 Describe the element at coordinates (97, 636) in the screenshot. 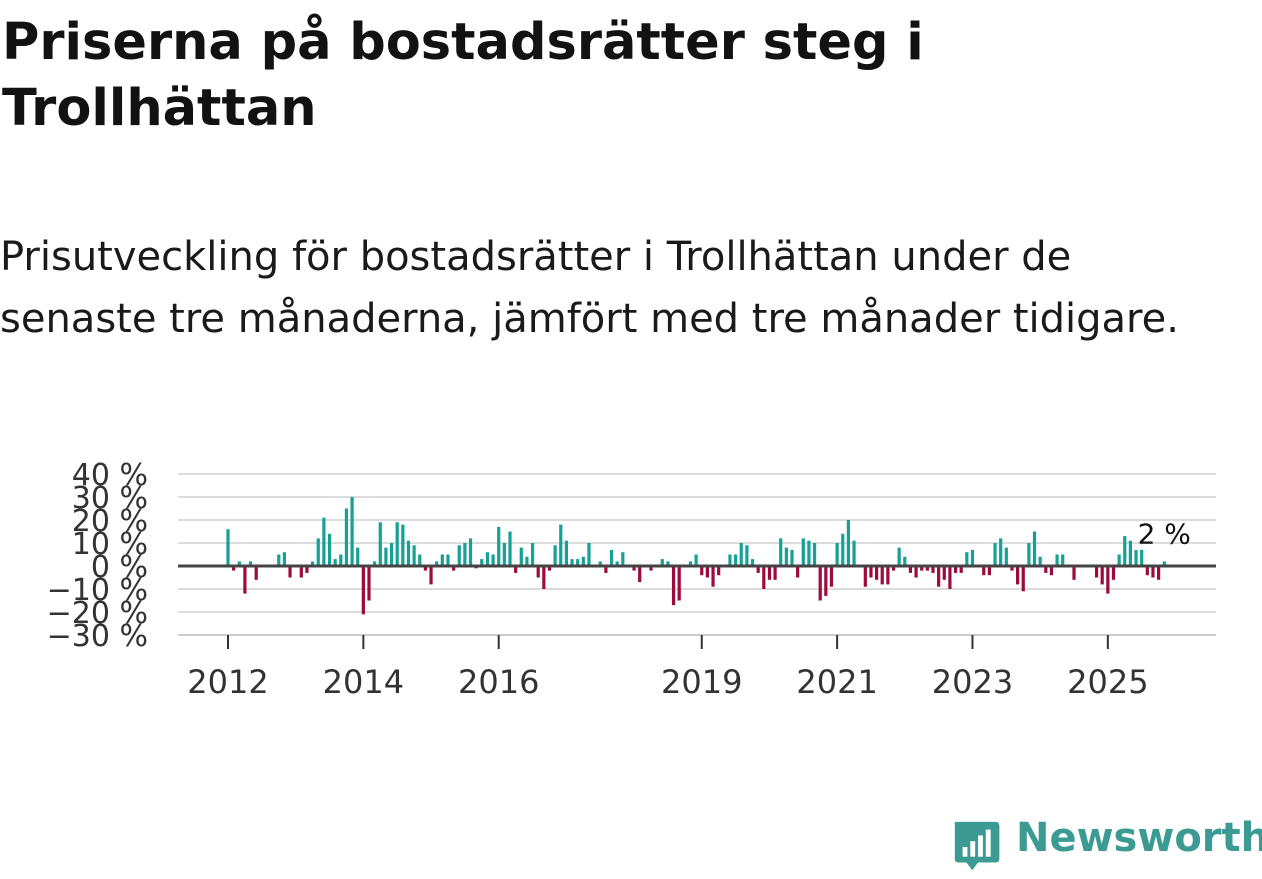

I see `y-tick-label: −30 %` at that location.